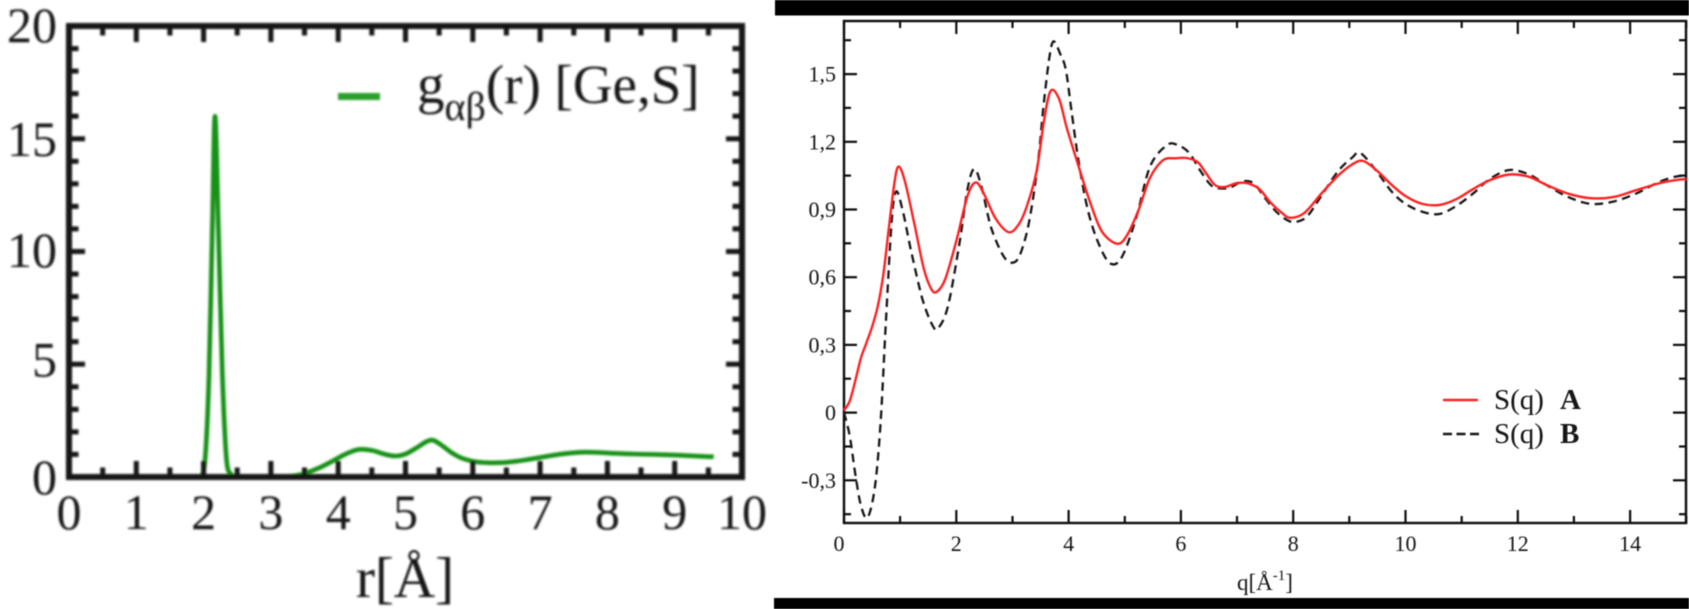 This screenshot has width=1689, height=609. What do you see at coordinates (1569, 434) in the screenshot?
I see `svg-text: B` at bounding box center [1569, 434].